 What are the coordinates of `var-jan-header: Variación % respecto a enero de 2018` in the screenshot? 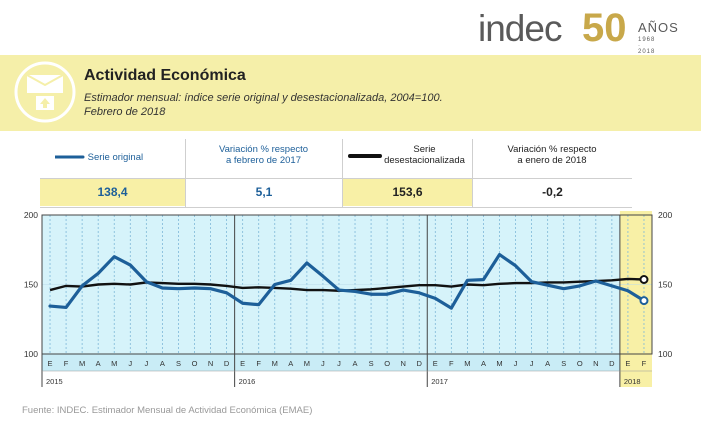 It's located at (552, 155).